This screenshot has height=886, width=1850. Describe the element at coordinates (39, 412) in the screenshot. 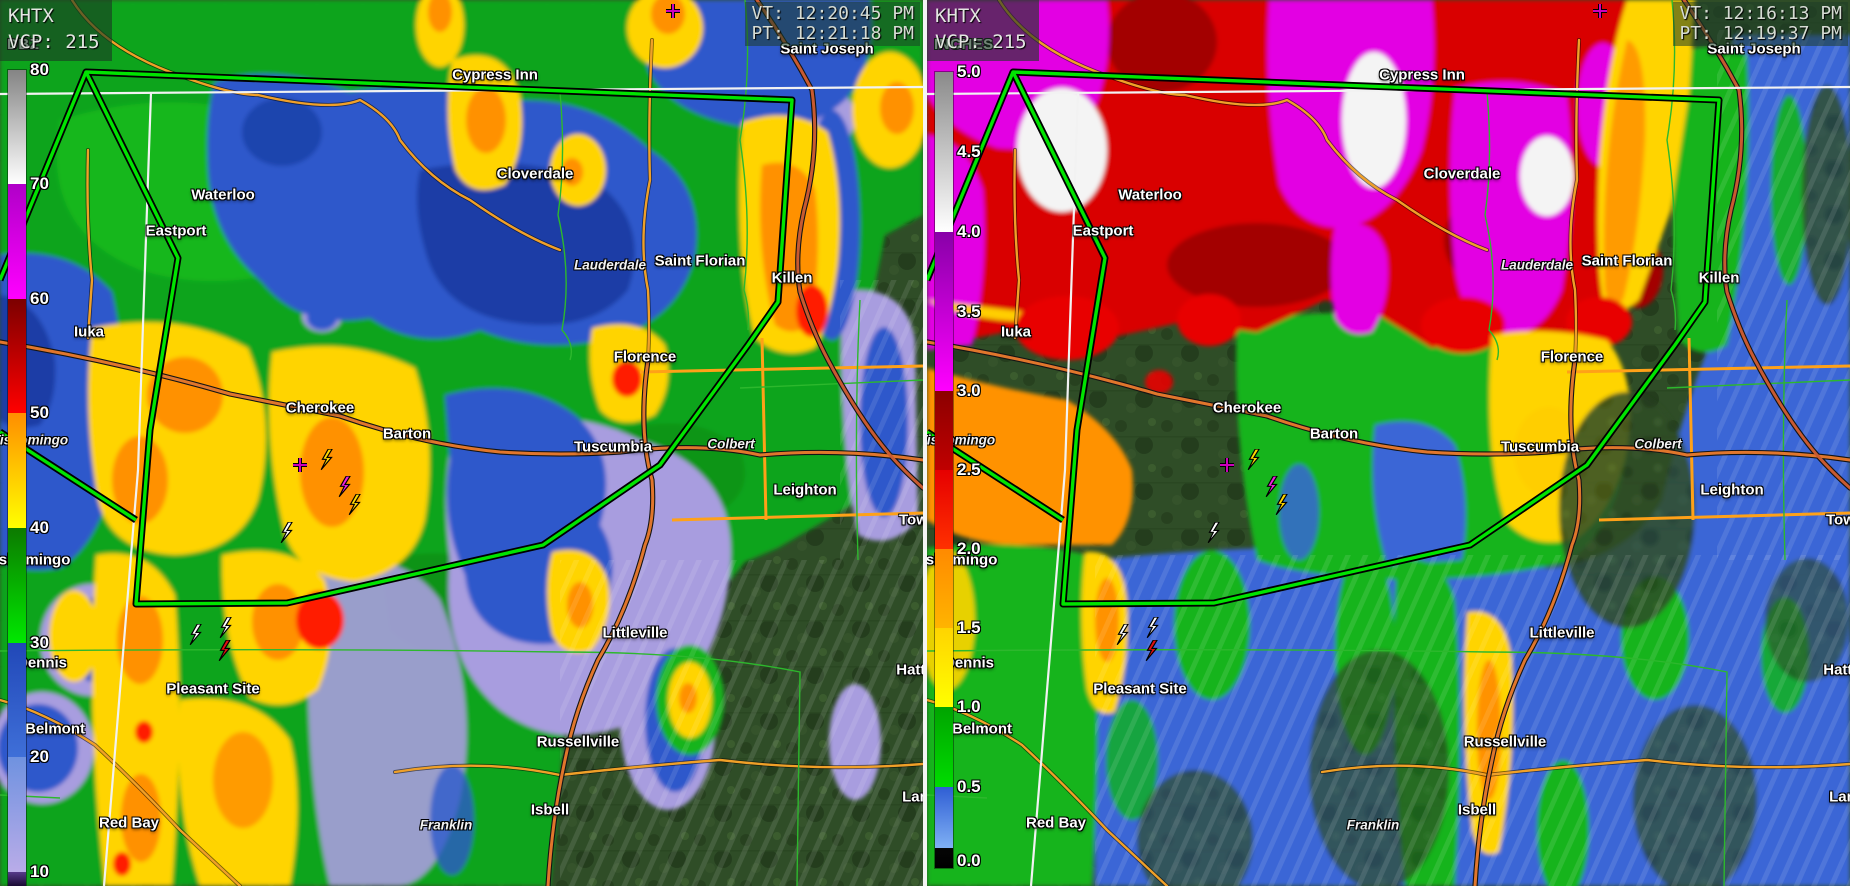

I see `scale-tick-label: 50` at that location.